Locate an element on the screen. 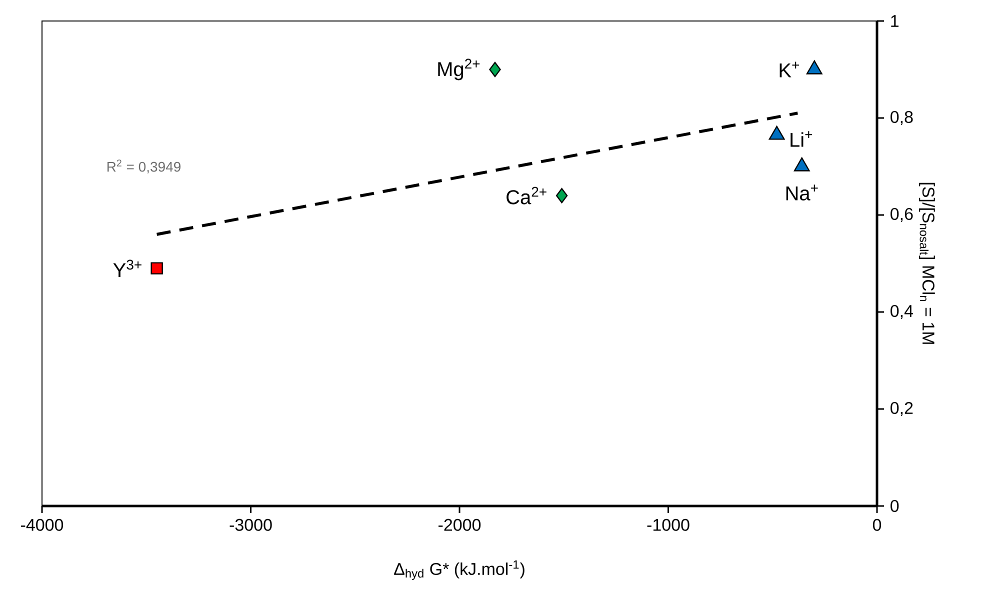  series-label: Li$^{+}$ is located at coordinates (801, 139).